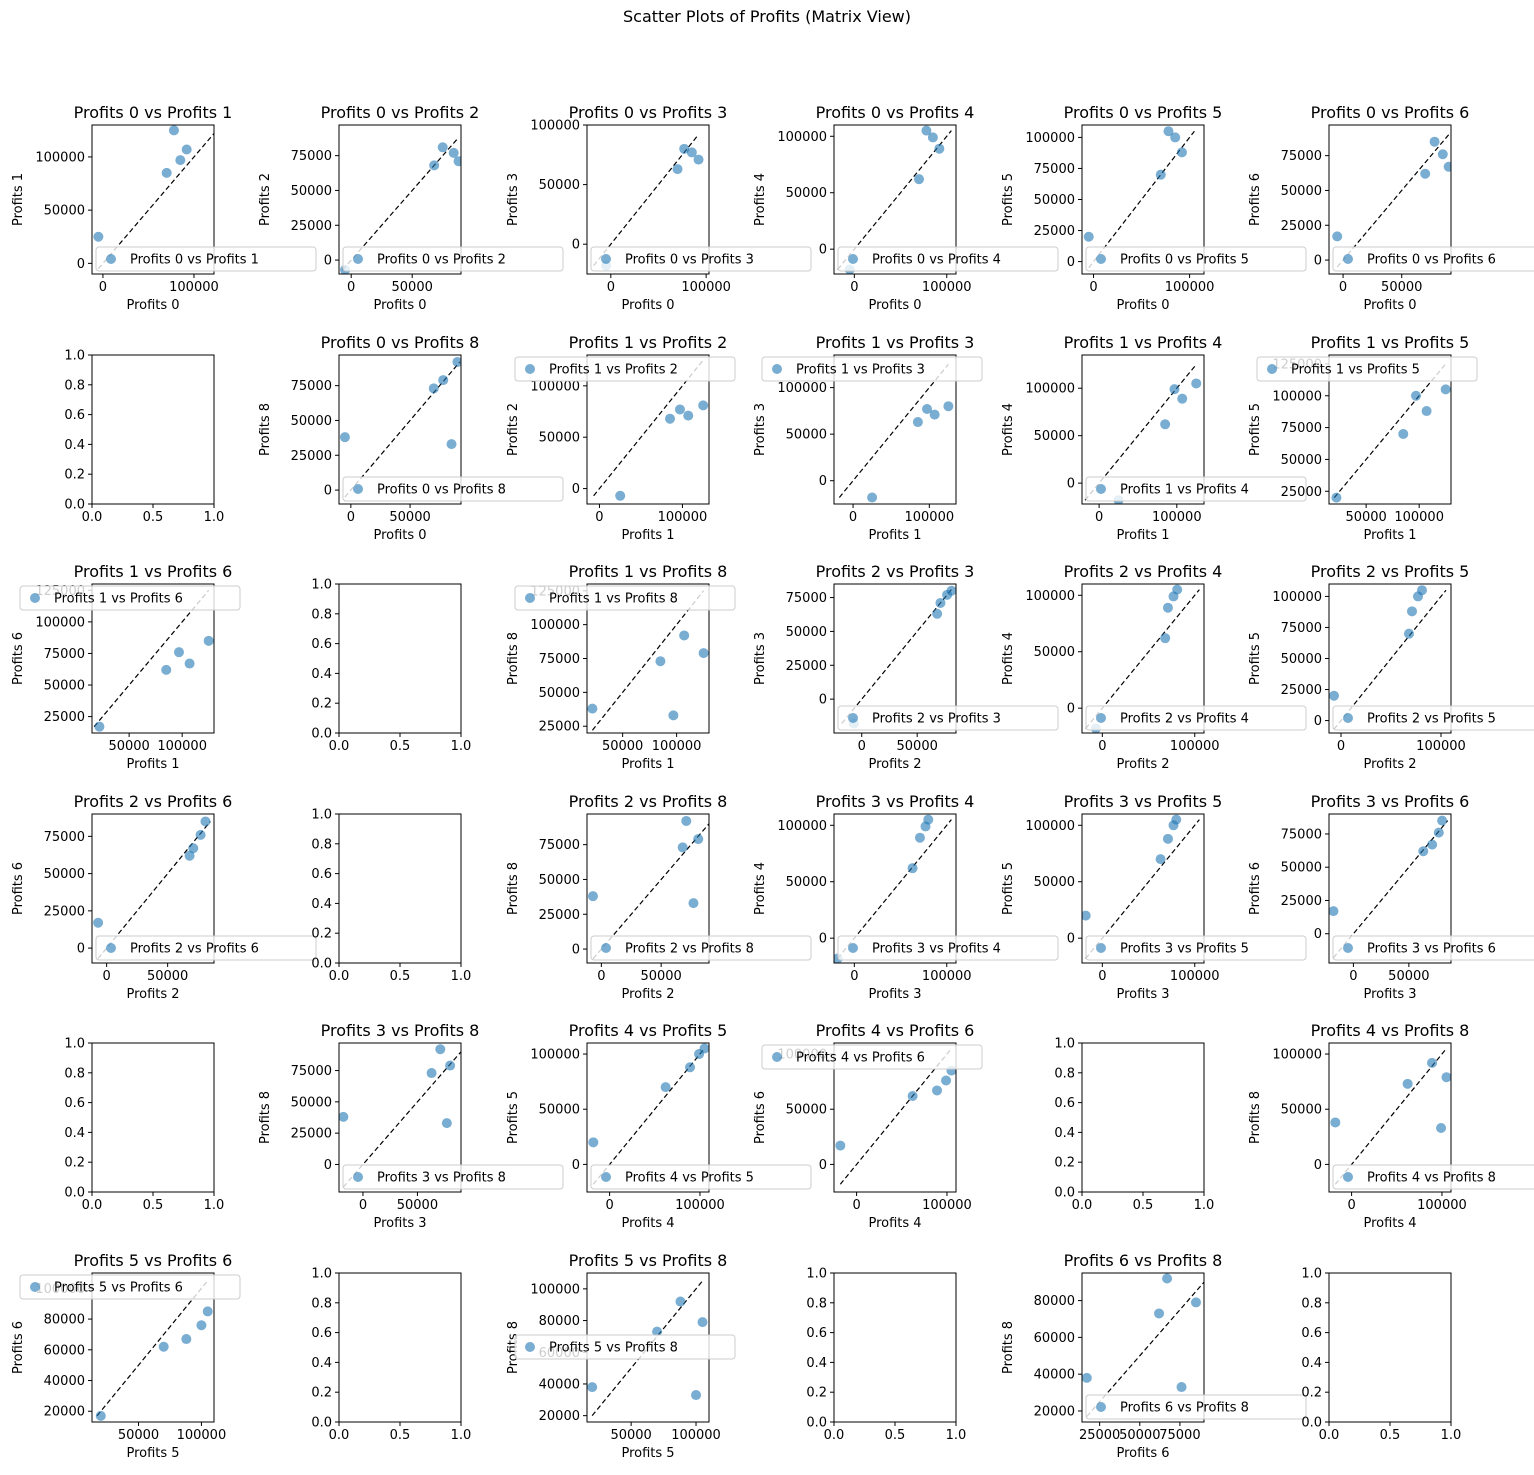 This screenshot has width=1534, height=1475. I want to click on subplot-title: Profits 0 vs Profits 2, so click(400, 112).